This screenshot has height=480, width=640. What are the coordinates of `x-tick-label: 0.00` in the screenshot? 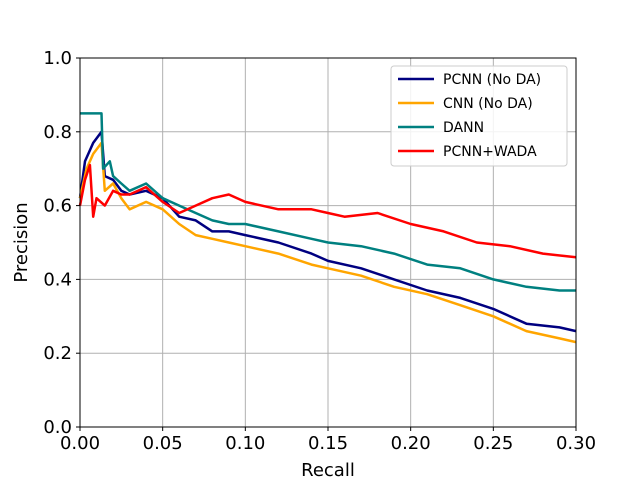 It's located at (80, 443).